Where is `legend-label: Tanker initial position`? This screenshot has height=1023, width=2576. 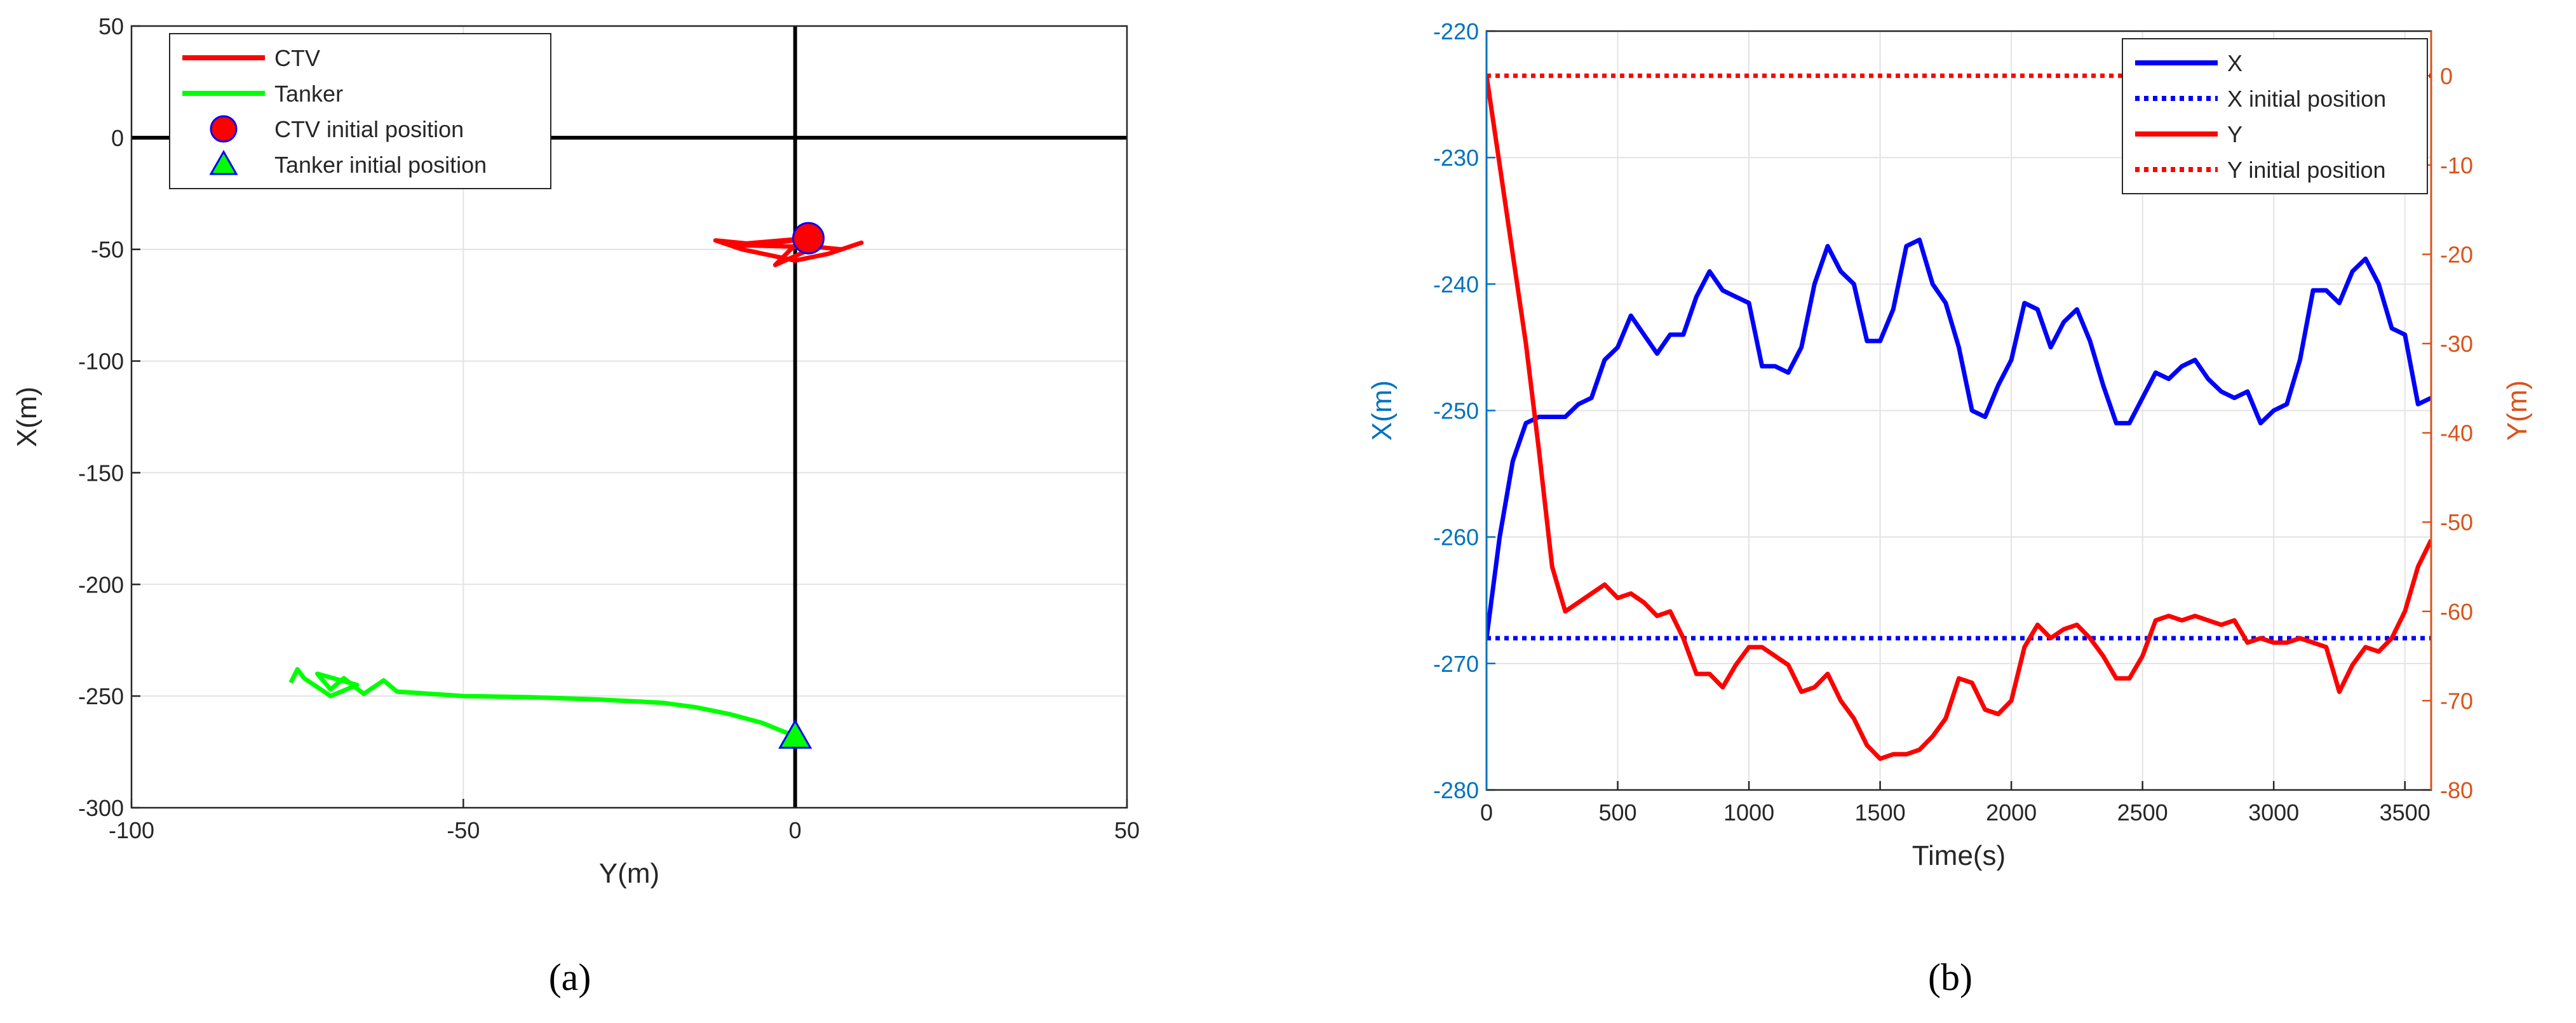 legend-label: Tanker initial position is located at coordinates (380, 165).